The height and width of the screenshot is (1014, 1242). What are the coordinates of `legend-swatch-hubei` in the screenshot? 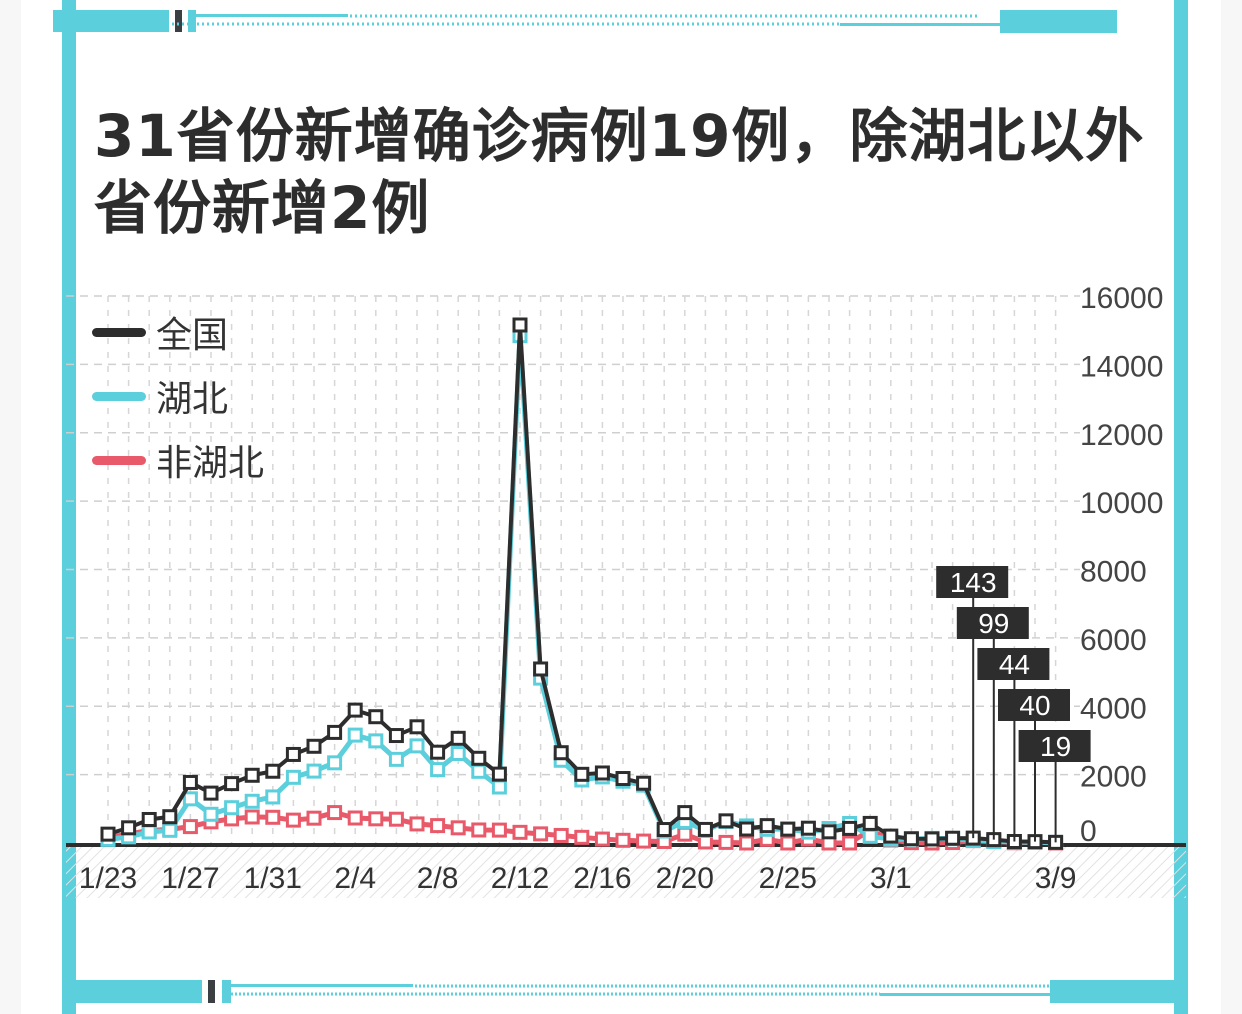 It's located at (119, 396).